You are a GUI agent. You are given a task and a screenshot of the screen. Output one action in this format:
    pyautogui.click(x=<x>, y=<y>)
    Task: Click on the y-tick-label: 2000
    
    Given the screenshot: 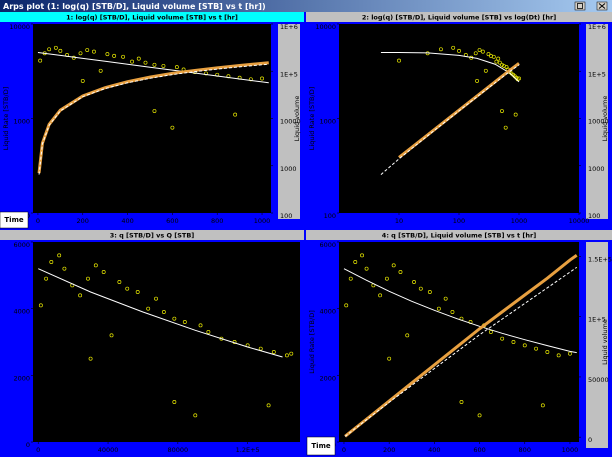 What is the action you would take?
    pyautogui.click(x=327, y=378)
    